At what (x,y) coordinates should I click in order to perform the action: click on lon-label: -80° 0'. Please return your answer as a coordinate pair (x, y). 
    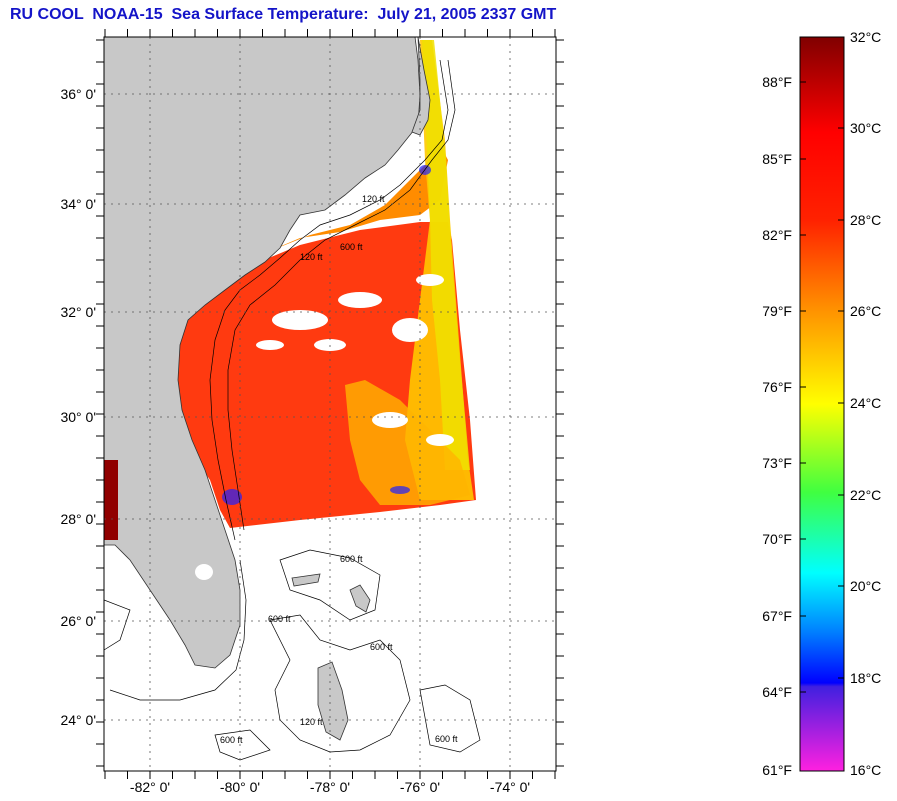
    Looking at the image, I should click on (240, 787).